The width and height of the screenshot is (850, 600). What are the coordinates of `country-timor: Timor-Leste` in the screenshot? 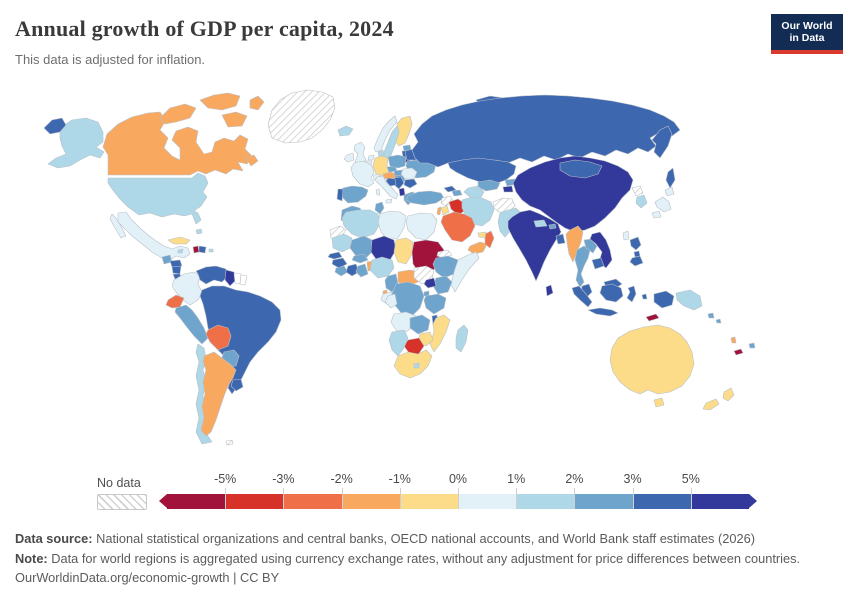 It's located at (652, 317).